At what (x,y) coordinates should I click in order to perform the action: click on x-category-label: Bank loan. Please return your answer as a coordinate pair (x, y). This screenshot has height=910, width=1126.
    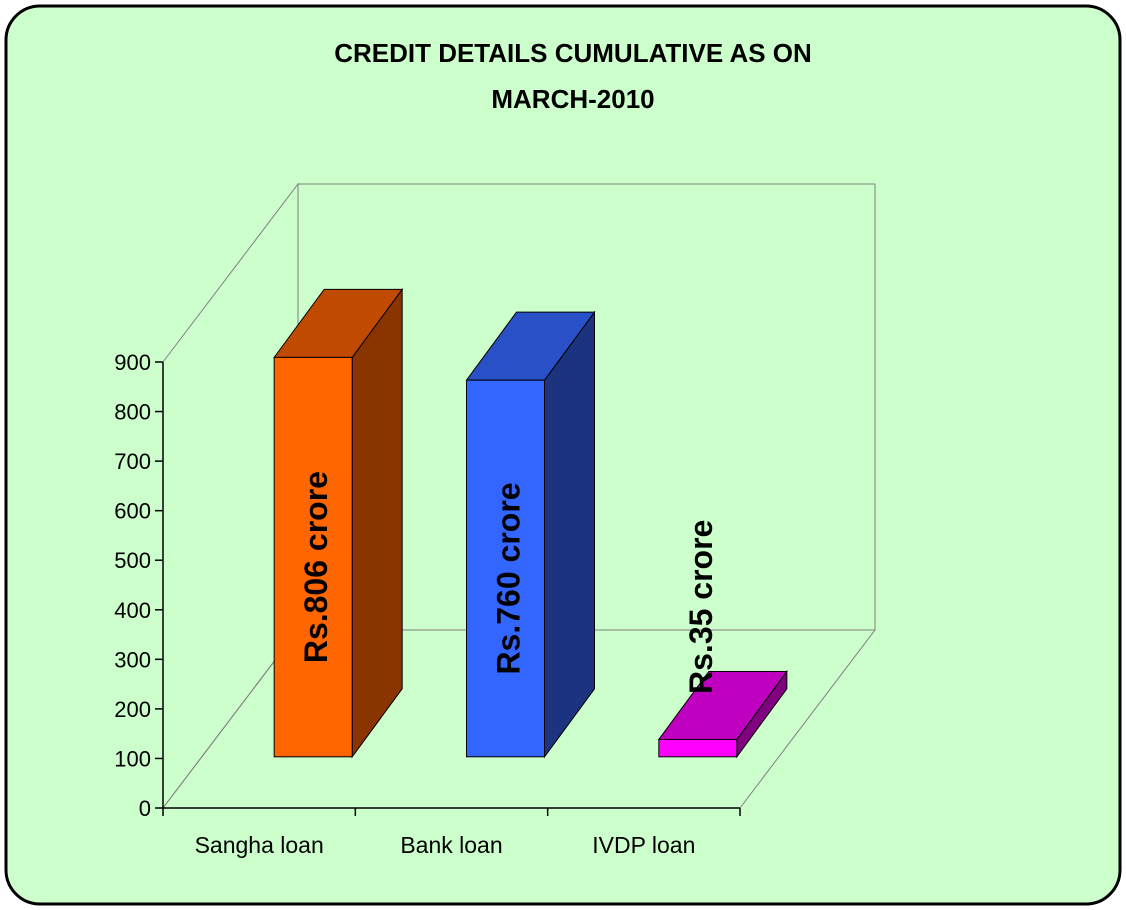
    Looking at the image, I should click on (451, 845).